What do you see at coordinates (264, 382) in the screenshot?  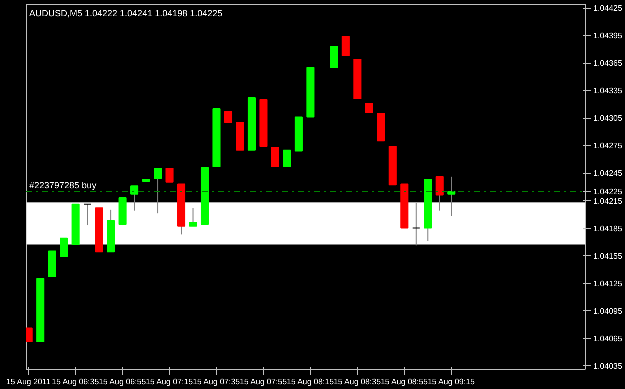 I see `x-tick-label: 15 Aug 07:55` at bounding box center [264, 382].